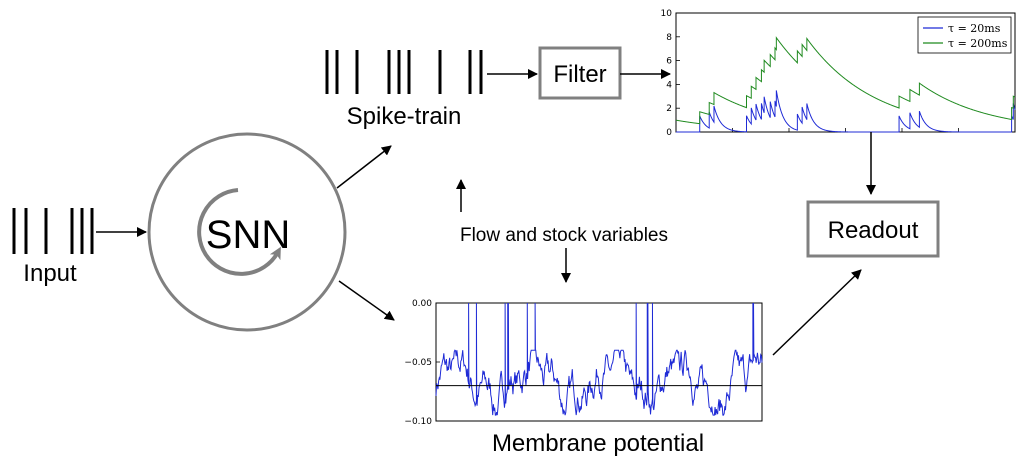 This screenshot has width=1030, height=461. I want to click on membrane-label: Membrane potential, so click(598, 443).